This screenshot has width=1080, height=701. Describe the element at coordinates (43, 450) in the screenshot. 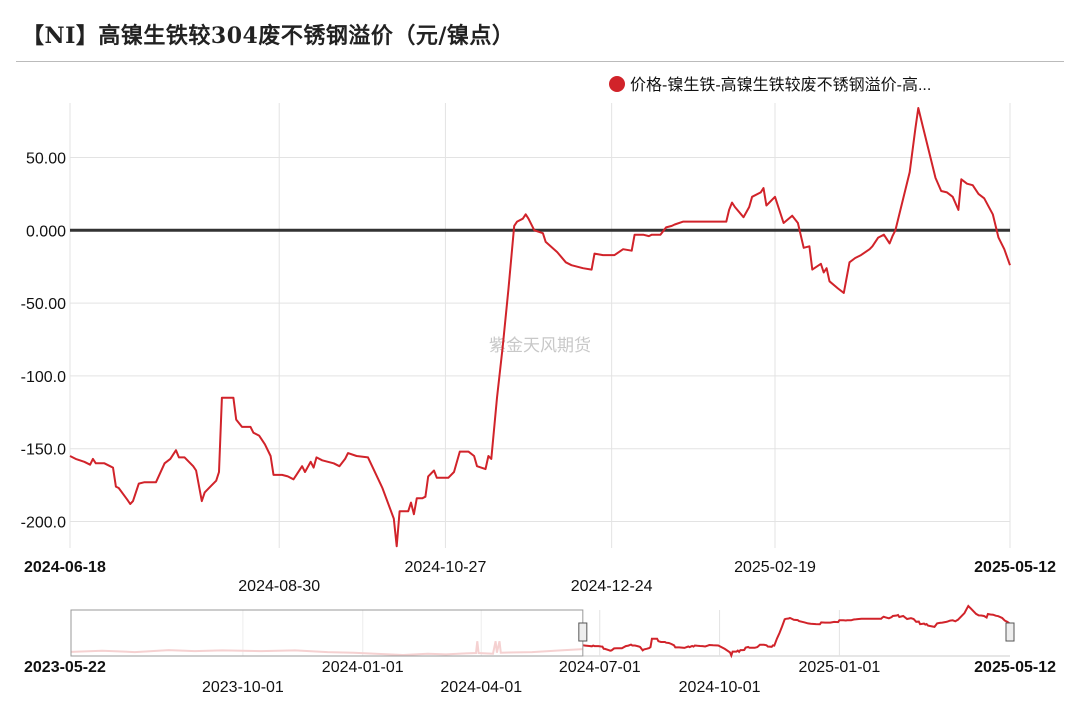

I see `y-tick-label: -150.0` at that location.